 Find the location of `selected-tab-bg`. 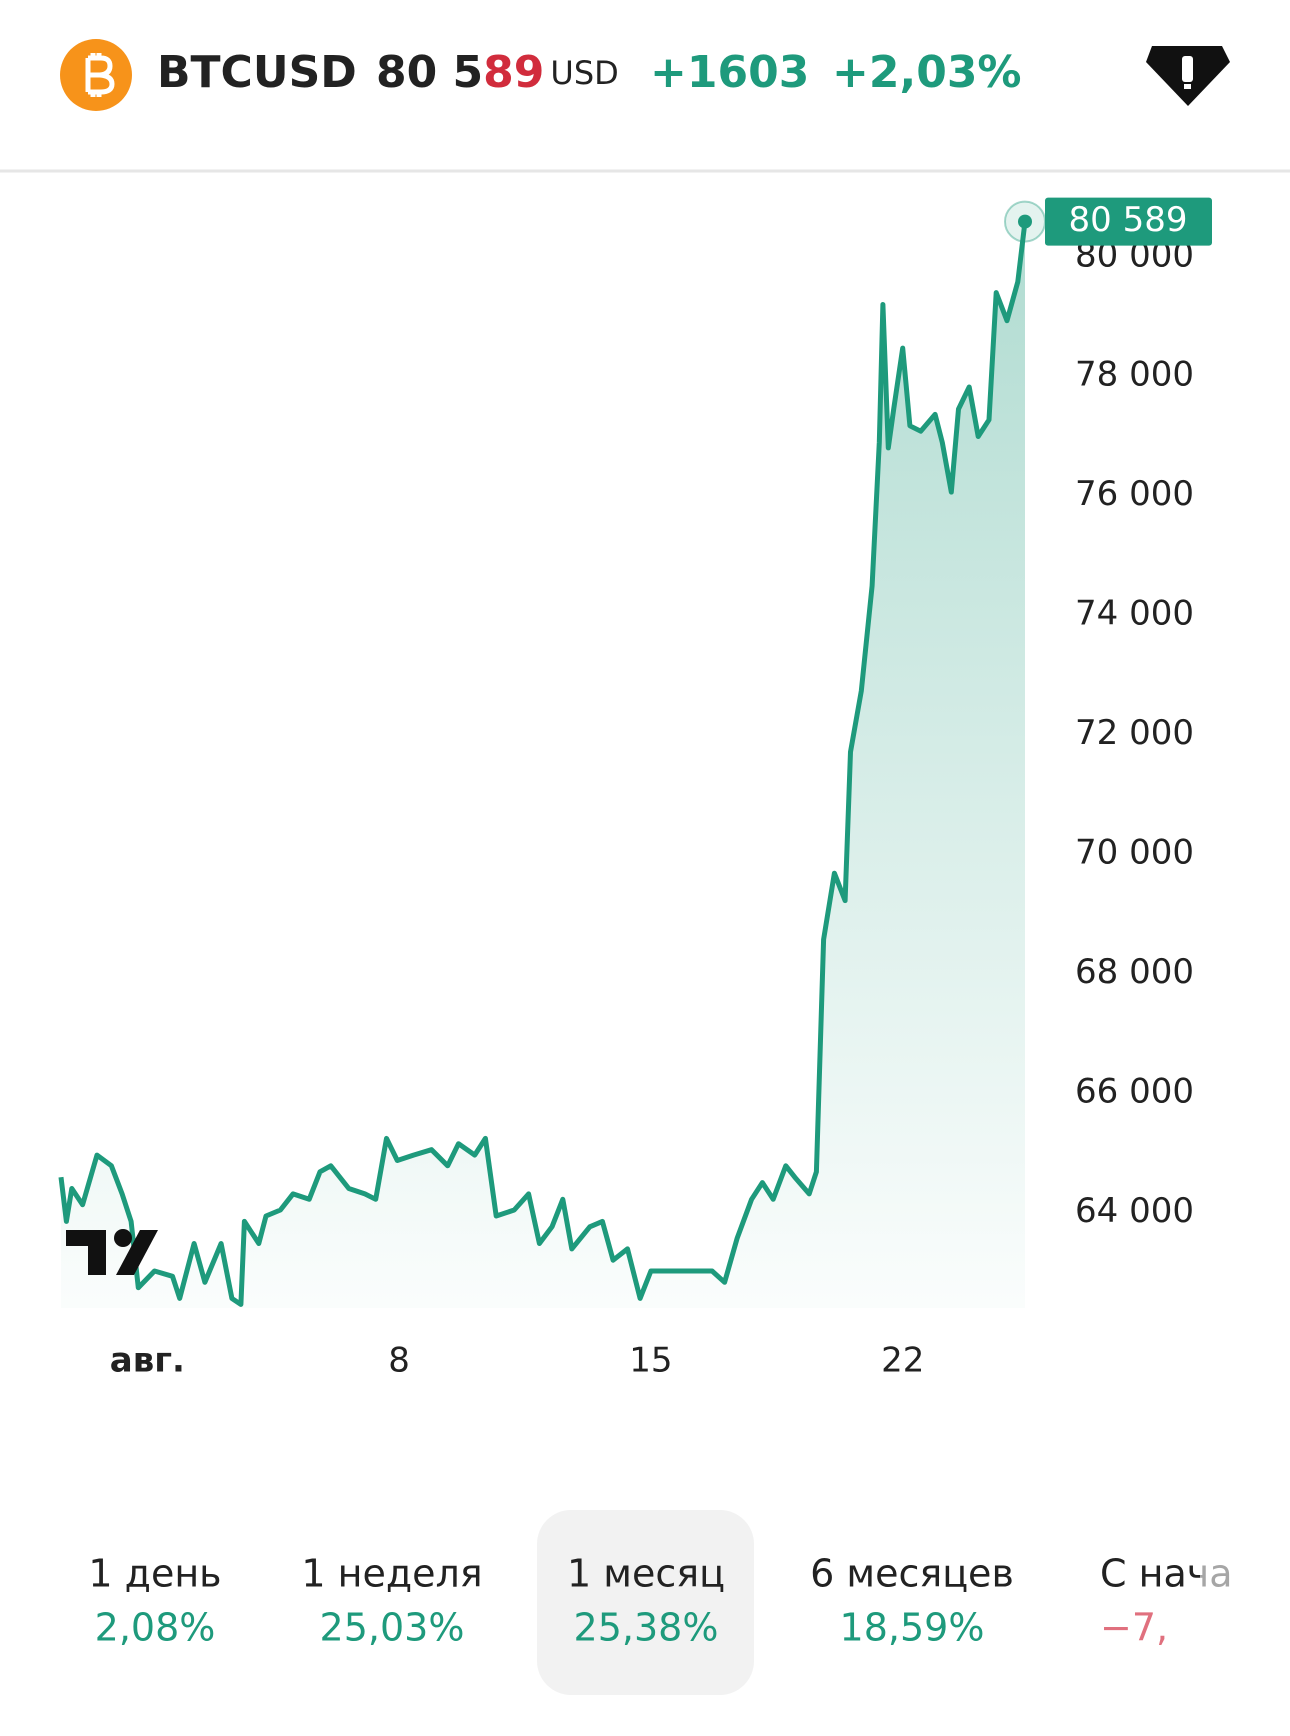

selected-tab-bg is located at coordinates (645, 1602).